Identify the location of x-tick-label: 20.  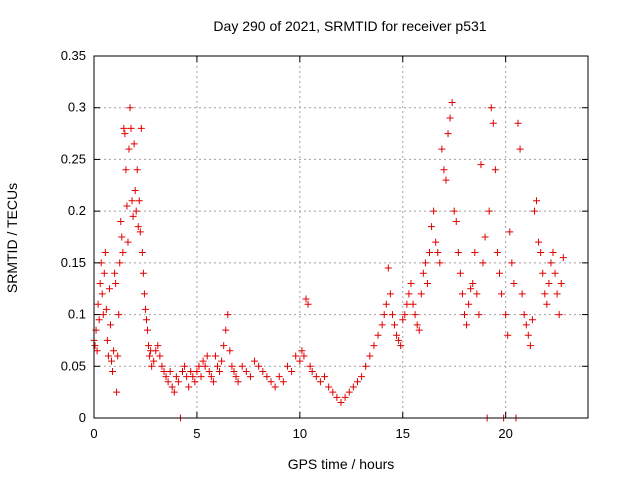
(505, 433).